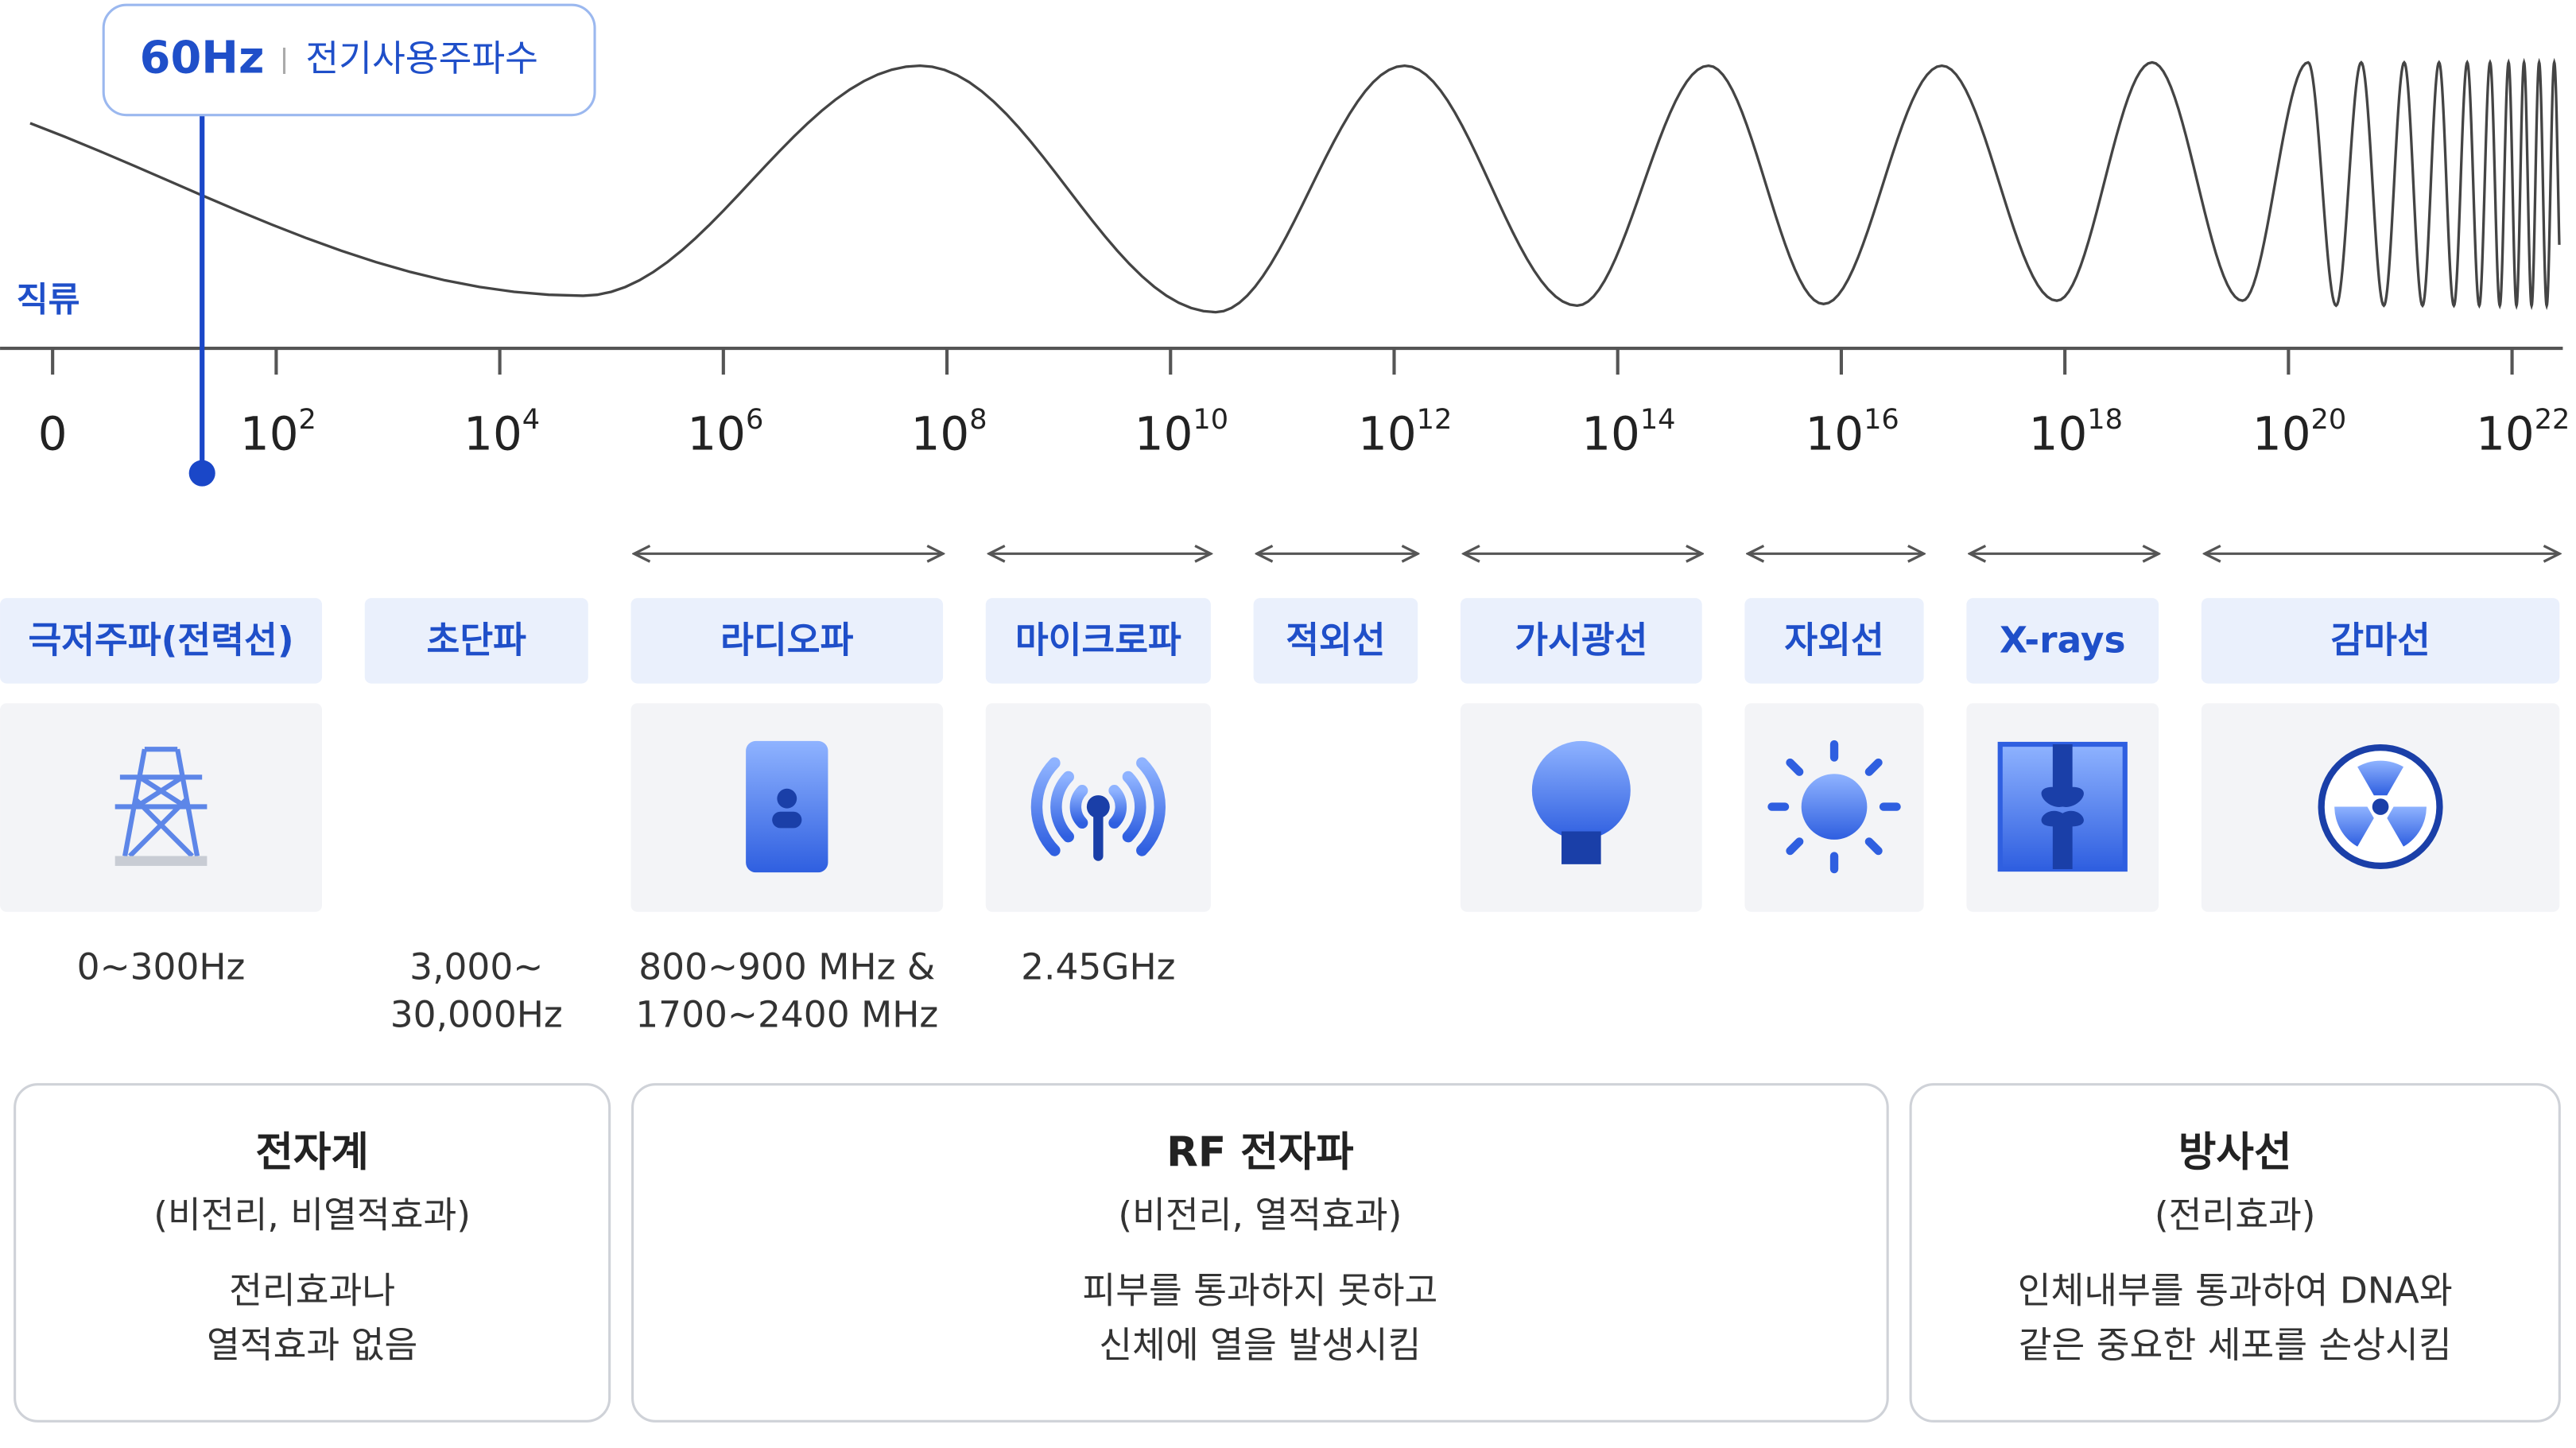  Describe the element at coordinates (1628, 432) in the screenshot. I see `tick-label: 10¹⁴` at that location.